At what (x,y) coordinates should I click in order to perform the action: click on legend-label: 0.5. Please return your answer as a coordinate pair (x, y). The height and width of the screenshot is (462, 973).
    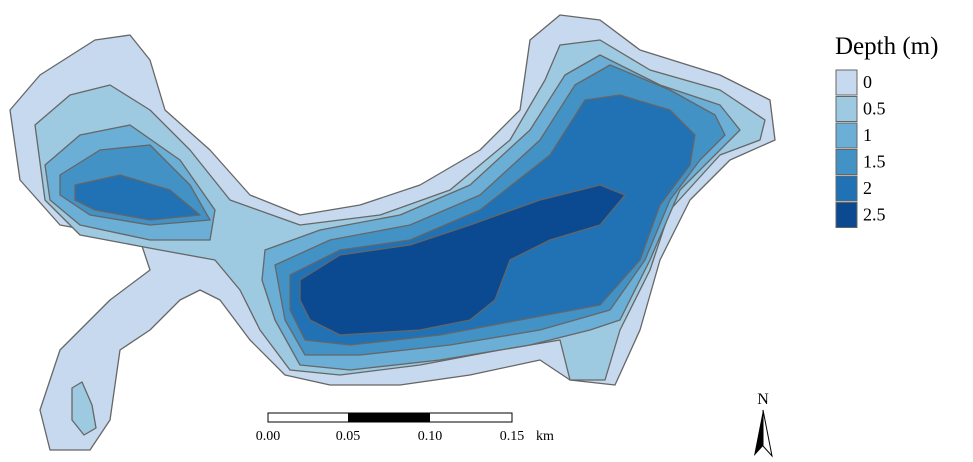
    Looking at the image, I should click on (874, 109).